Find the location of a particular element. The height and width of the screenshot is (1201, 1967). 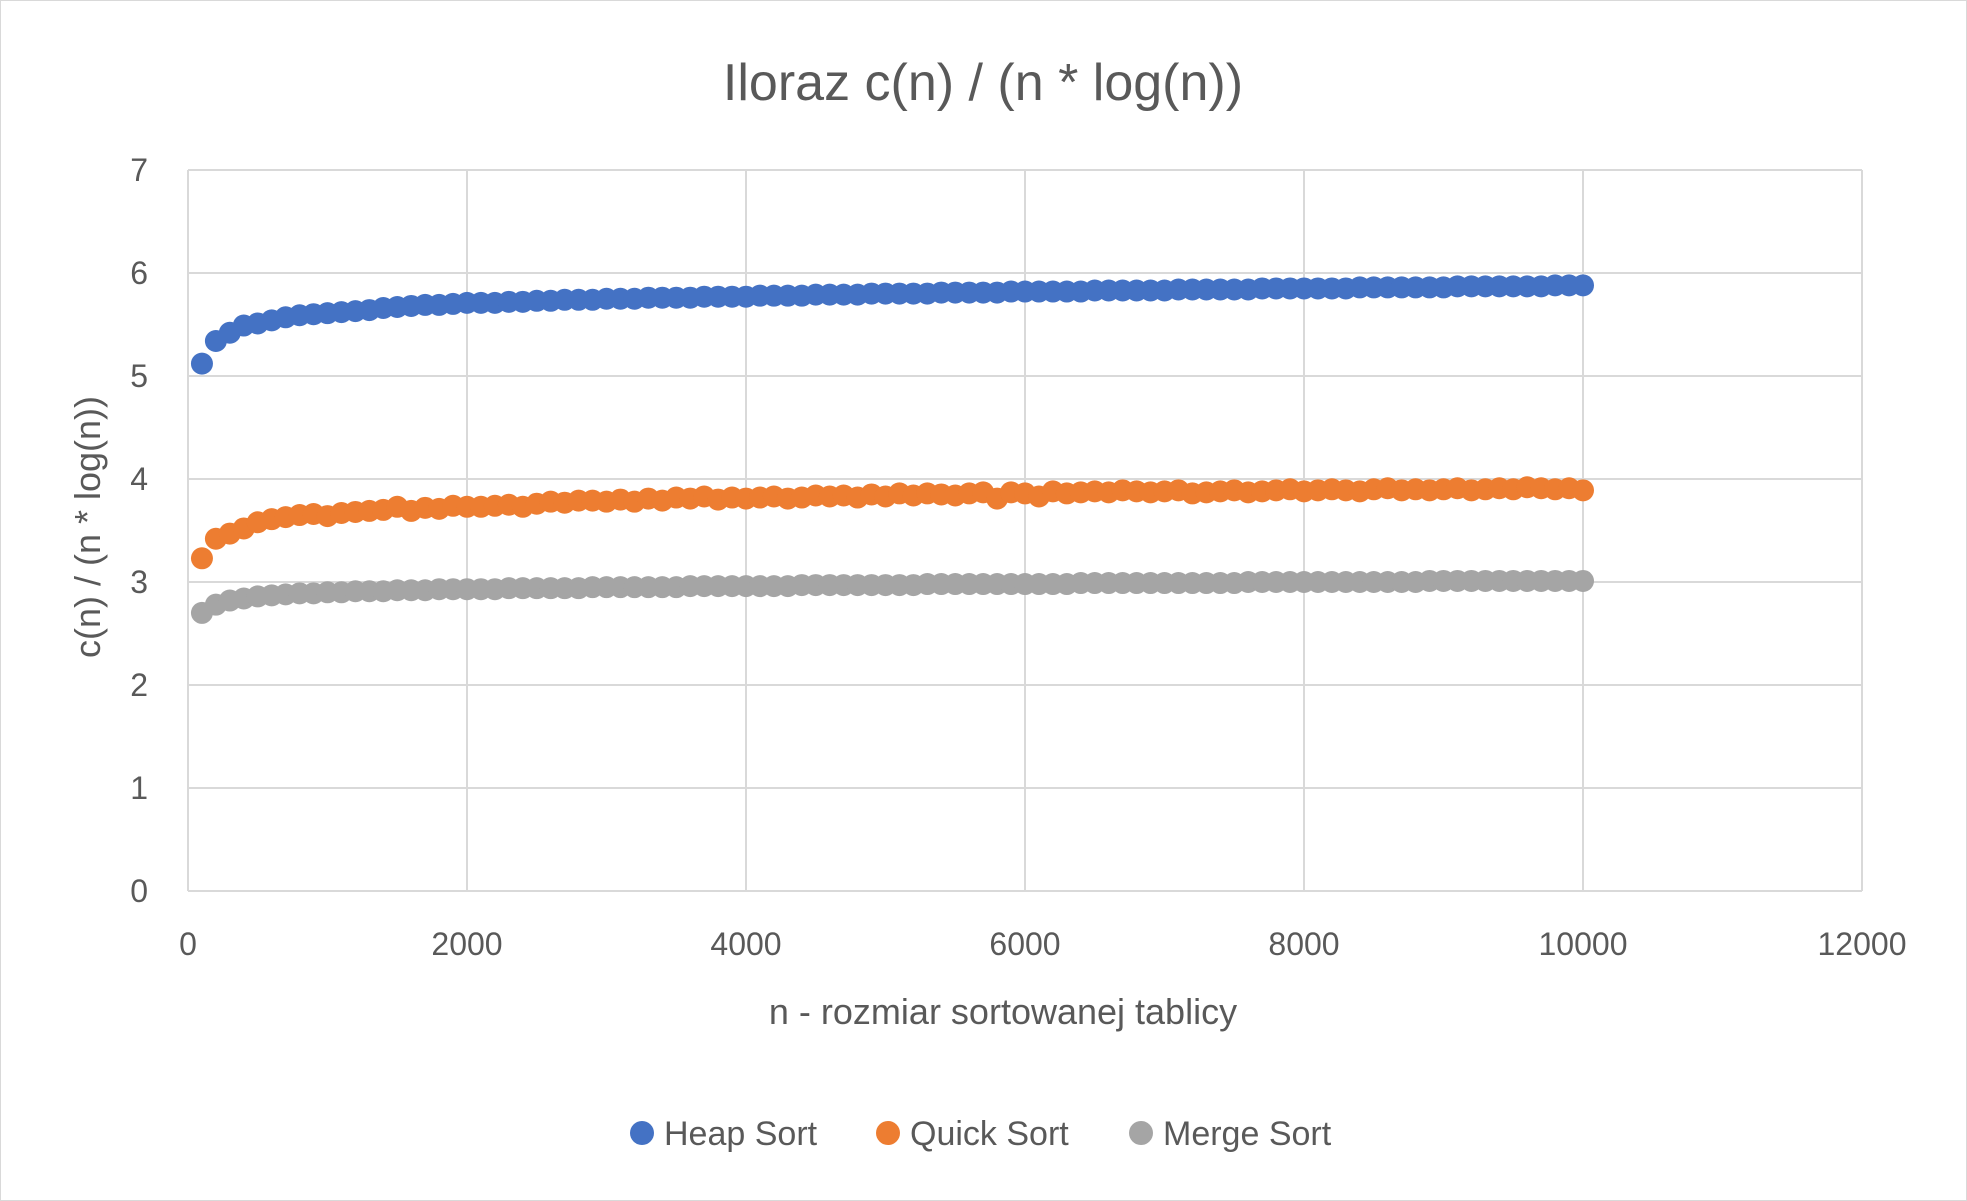

x-axis-title: n - rozmiar sortowanej tablicy is located at coordinates (1003, 1011).